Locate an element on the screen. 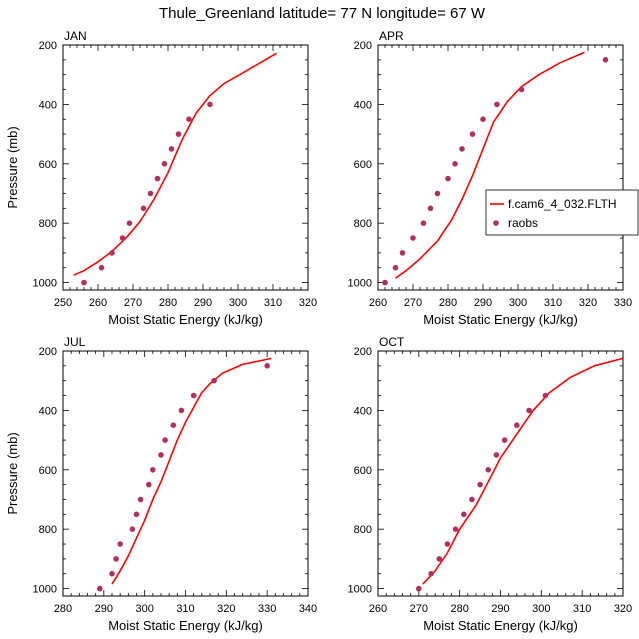 This screenshot has height=639, width=639. legend-box is located at coordinates (562, 212).